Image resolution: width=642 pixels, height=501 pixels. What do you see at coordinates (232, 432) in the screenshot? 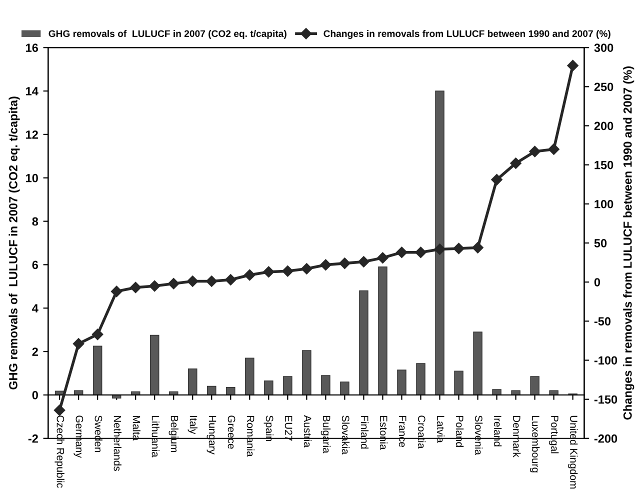
I see `x-tick-label: Greece` at bounding box center [232, 432].